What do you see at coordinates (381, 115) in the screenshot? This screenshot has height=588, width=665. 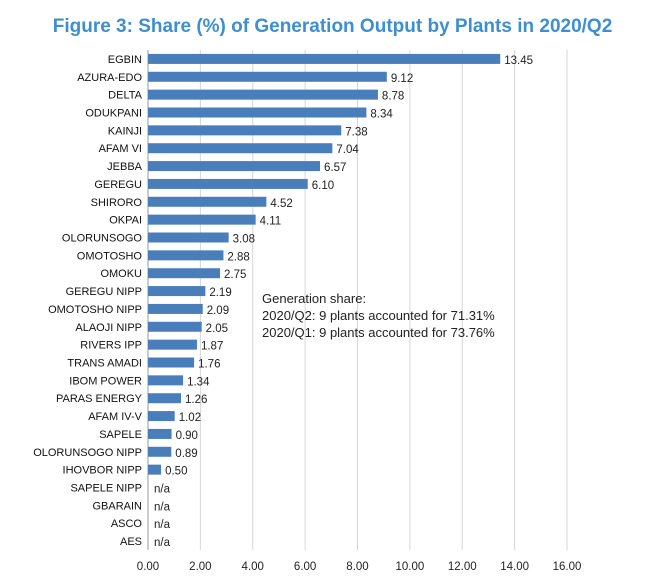 I see `value-label: 8.34` at bounding box center [381, 115].